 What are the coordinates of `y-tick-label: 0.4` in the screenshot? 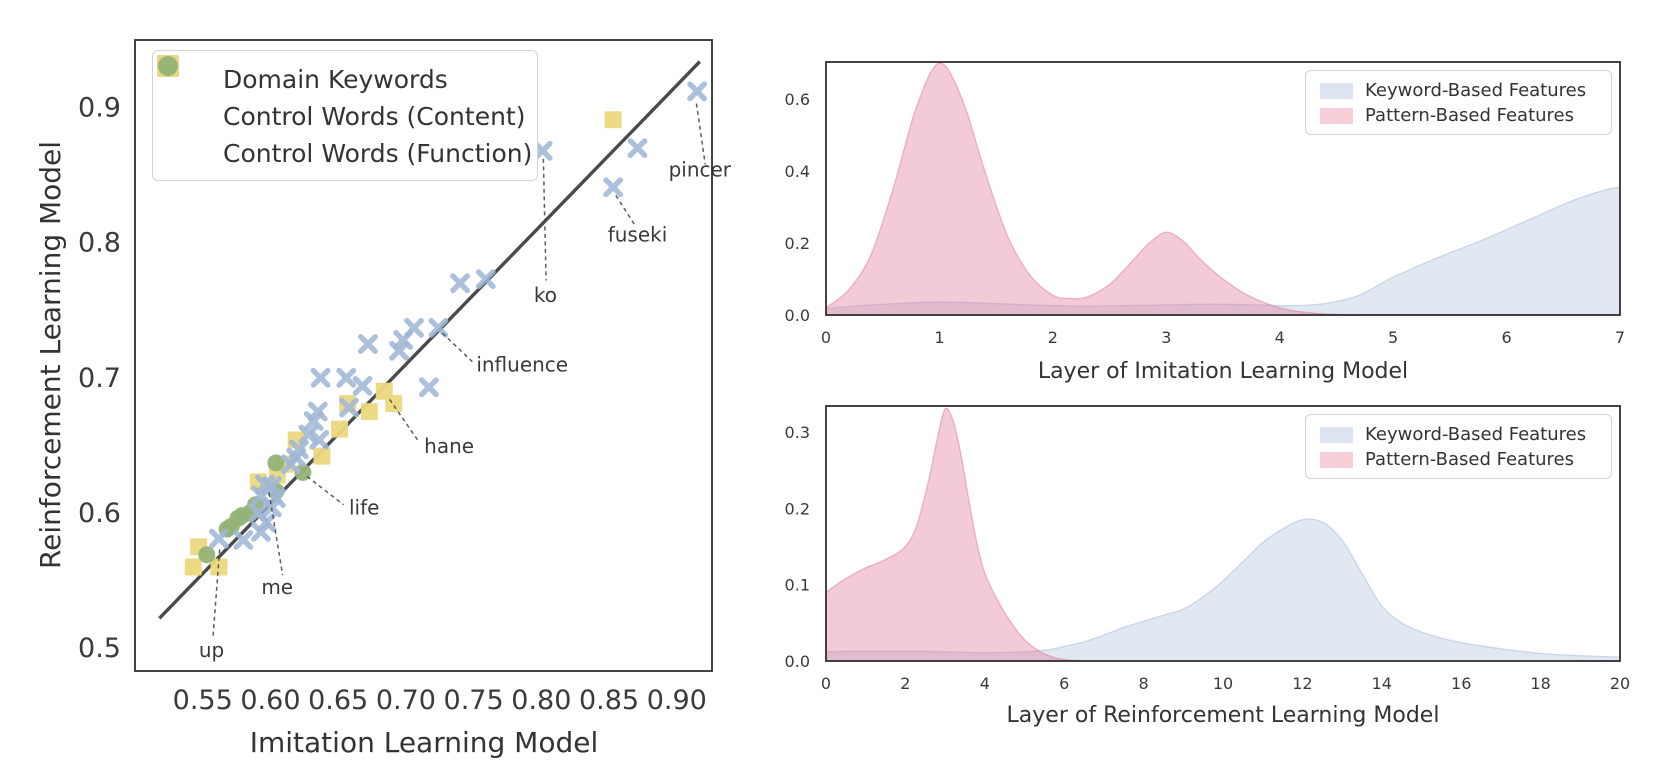 It's located at (797, 171).